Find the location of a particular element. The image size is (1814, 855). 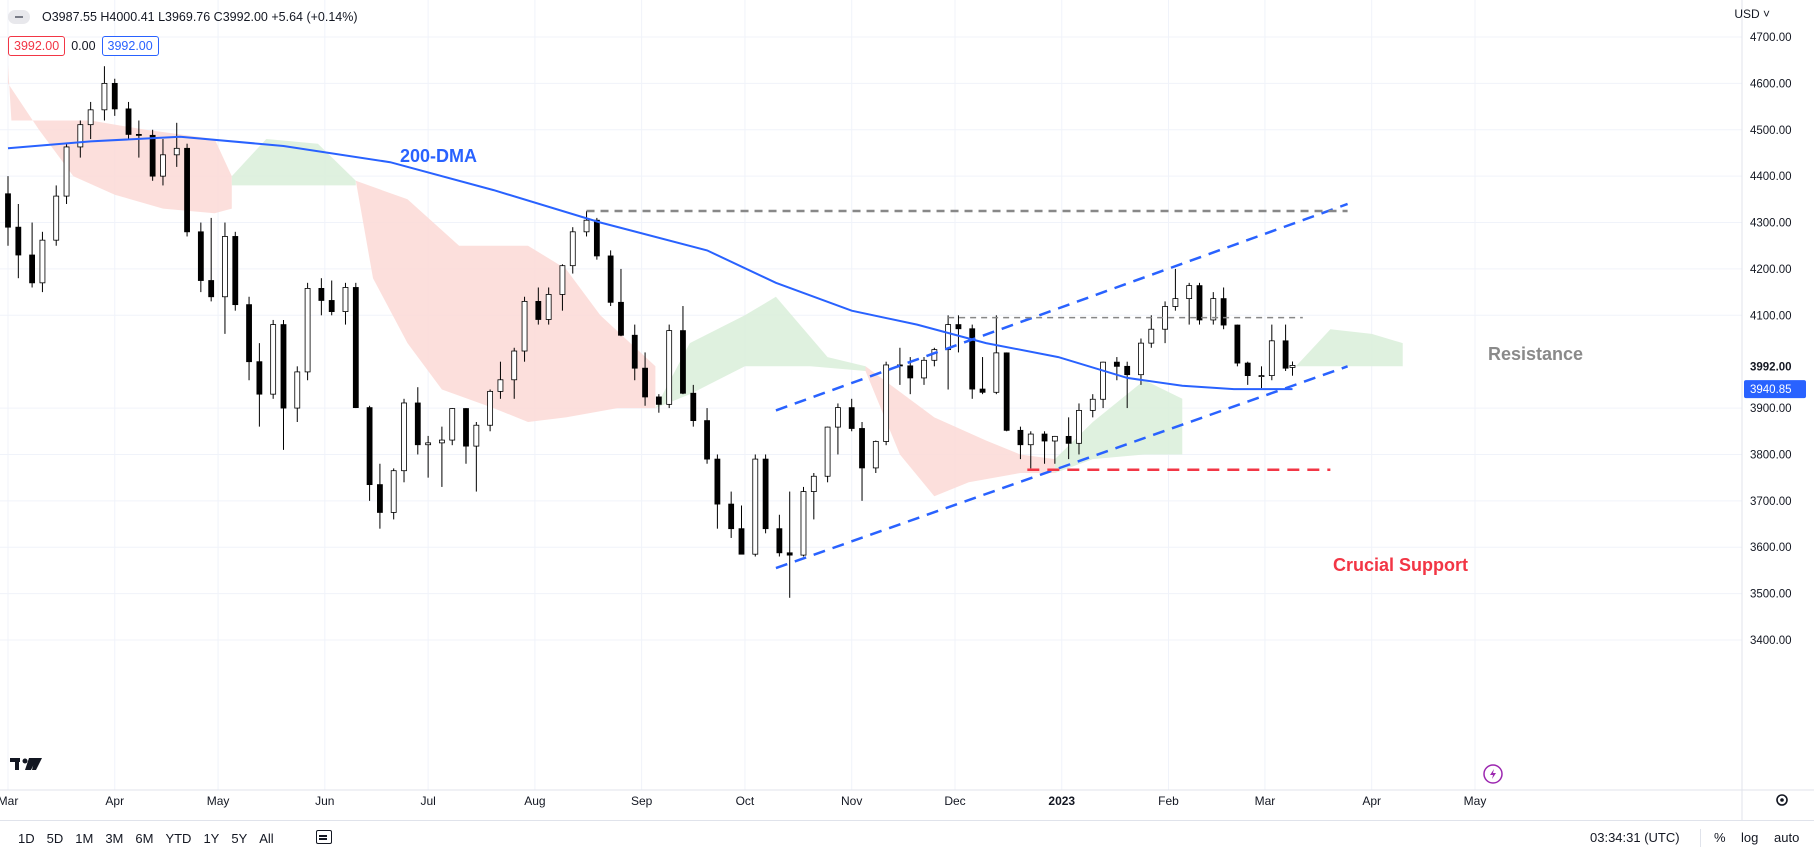

range-button-5d: 5D is located at coordinates (55, 838).